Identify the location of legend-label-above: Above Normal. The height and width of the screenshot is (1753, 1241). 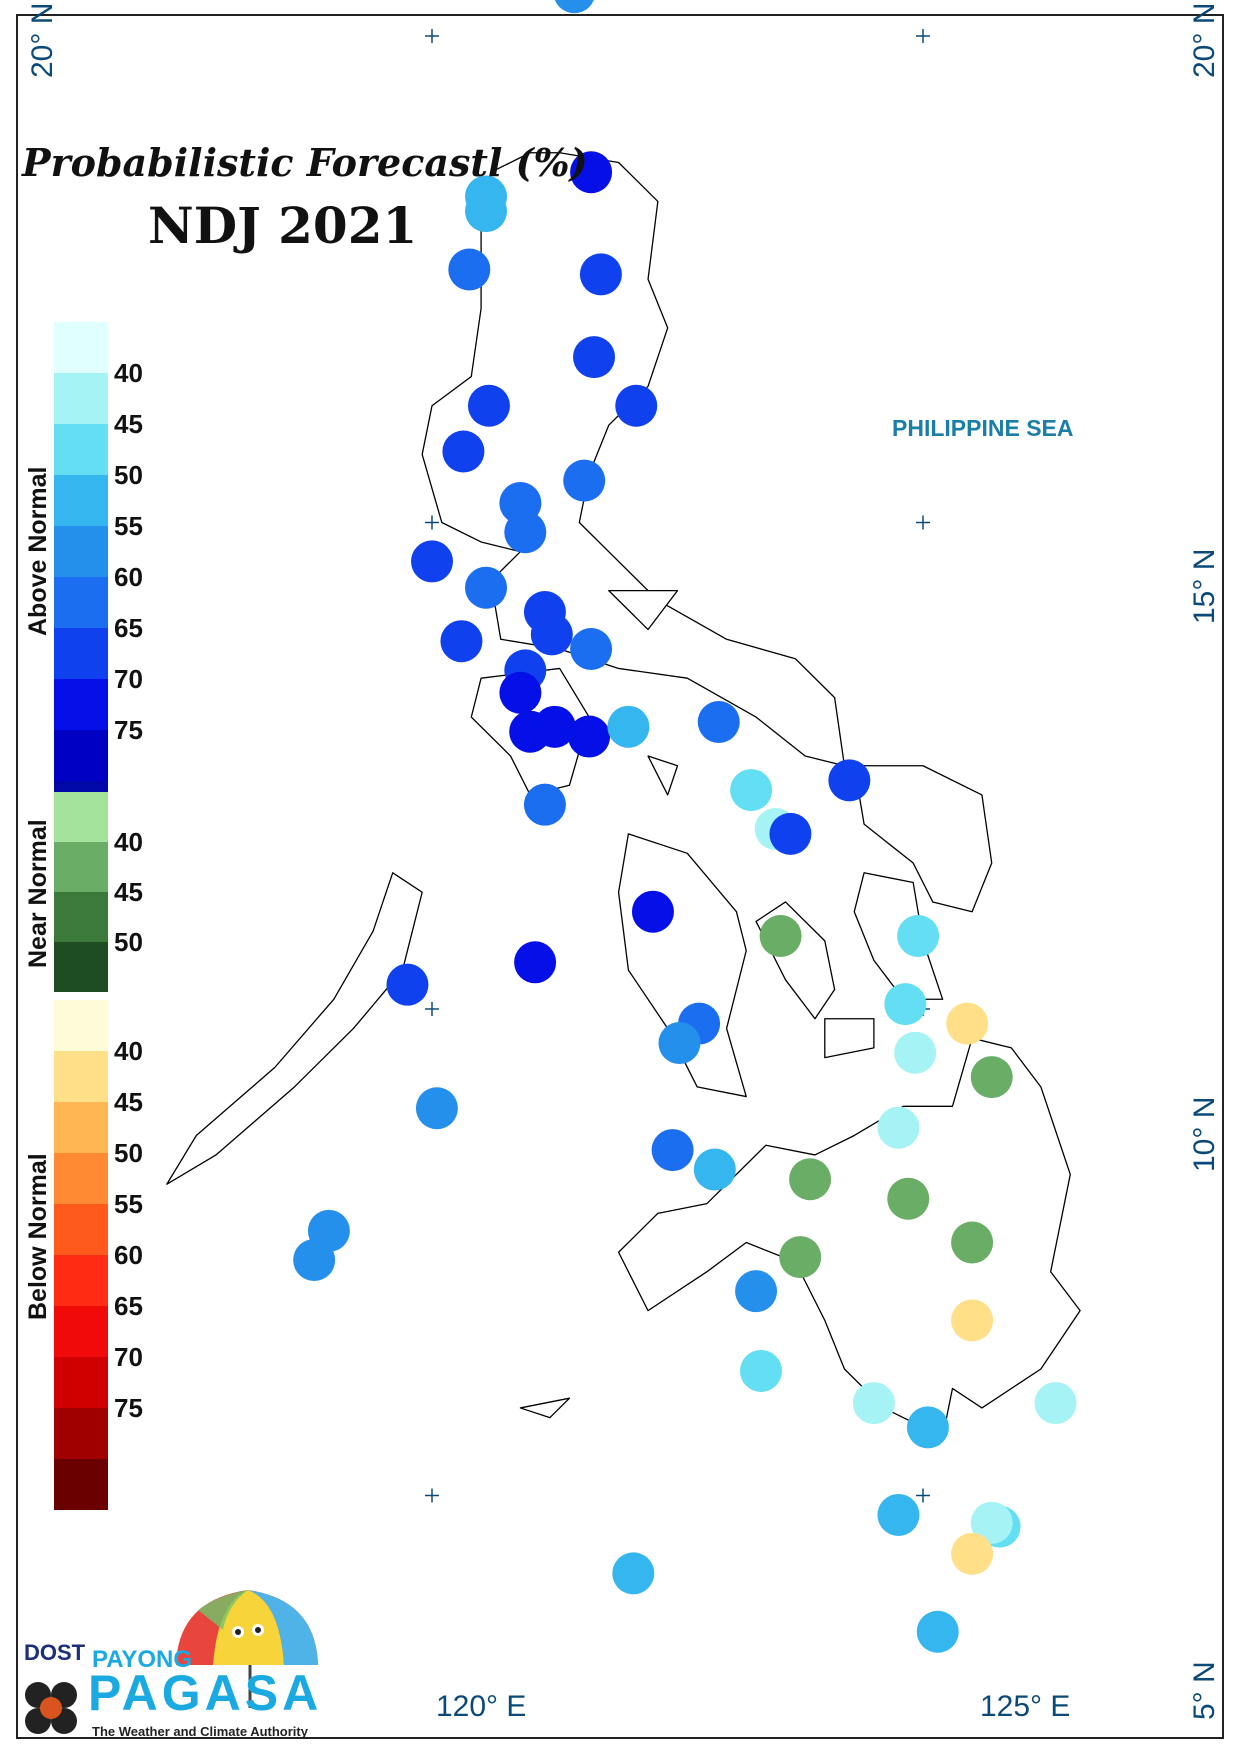
(38, 551).